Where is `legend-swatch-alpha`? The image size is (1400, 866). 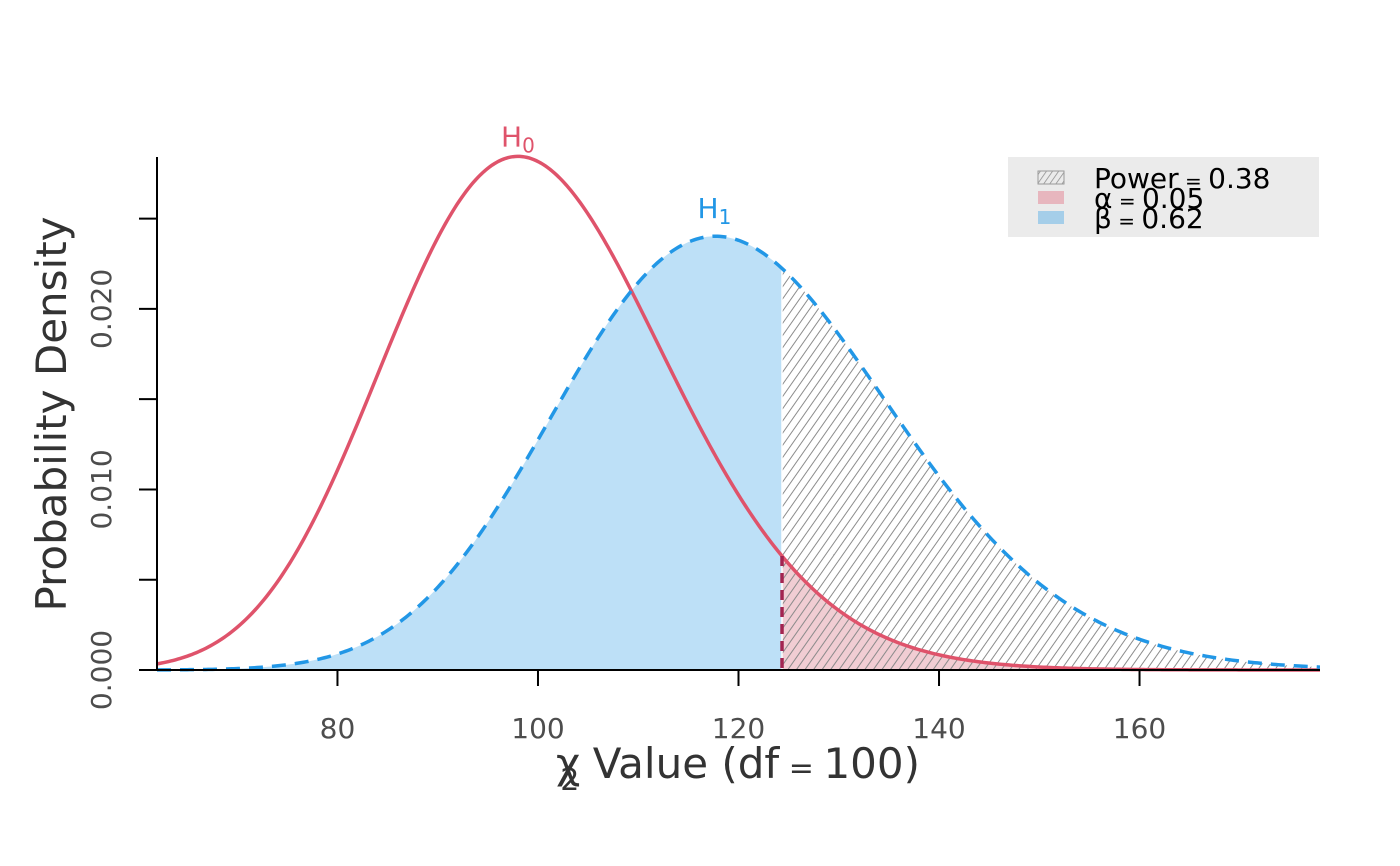 legend-swatch-alpha is located at coordinates (1051, 197).